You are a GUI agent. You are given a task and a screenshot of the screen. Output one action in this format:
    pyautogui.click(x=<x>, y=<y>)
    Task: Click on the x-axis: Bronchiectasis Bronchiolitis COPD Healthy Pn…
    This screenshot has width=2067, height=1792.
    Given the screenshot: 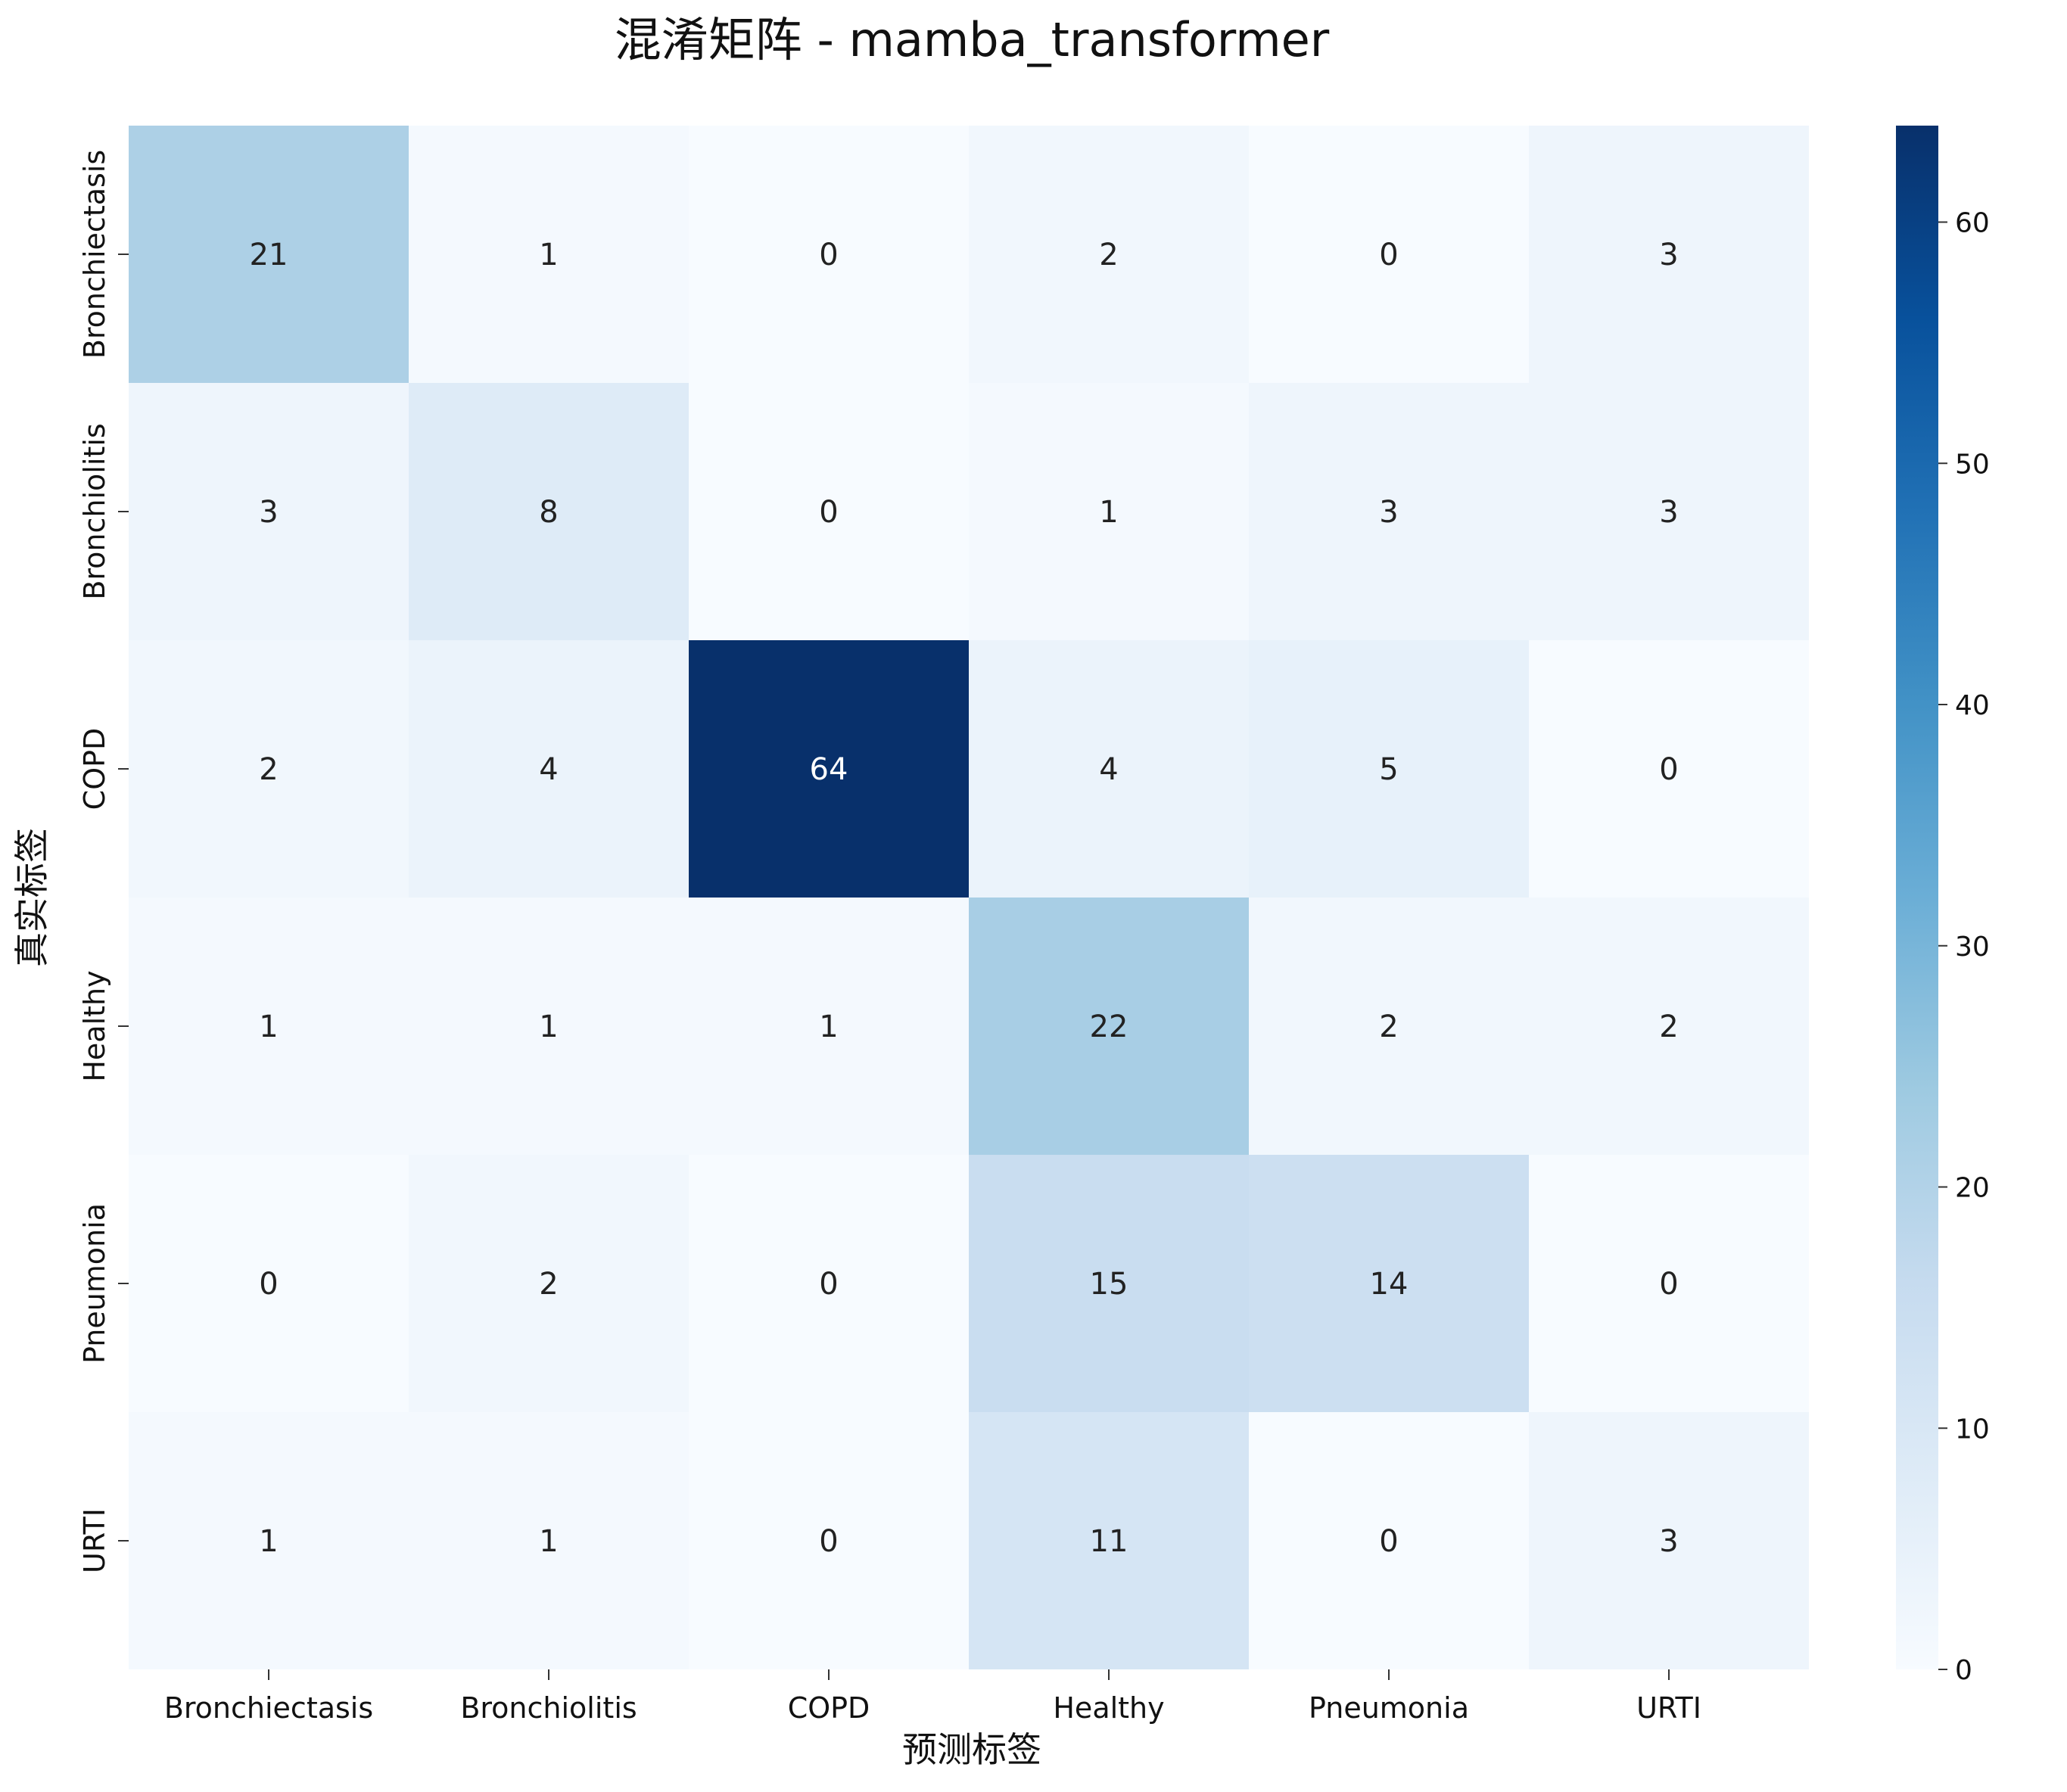 What is the action you would take?
    pyautogui.click(x=933, y=1697)
    